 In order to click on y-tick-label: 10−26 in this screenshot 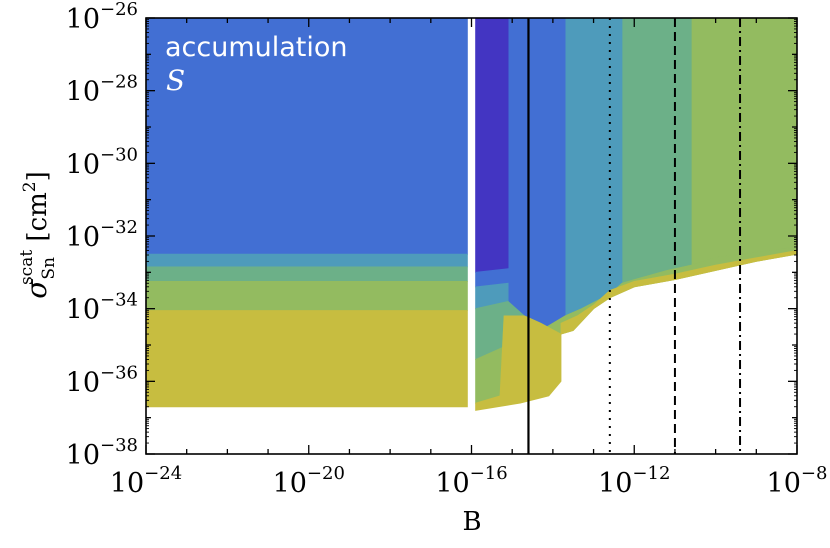, I will do `click(102, 17)`.